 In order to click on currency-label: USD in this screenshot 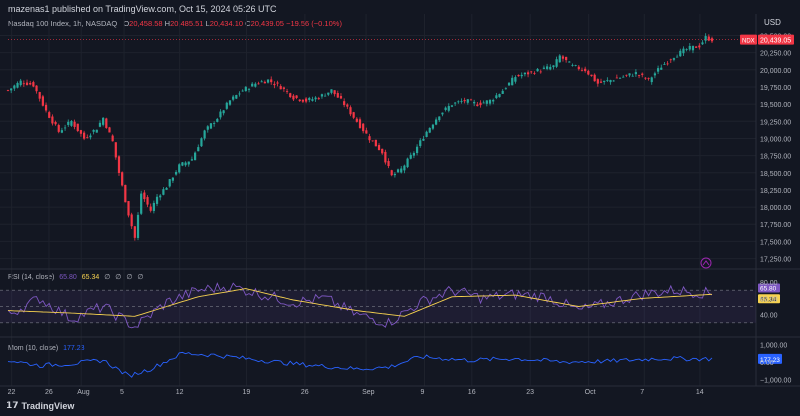, I will do `click(772, 22)`.